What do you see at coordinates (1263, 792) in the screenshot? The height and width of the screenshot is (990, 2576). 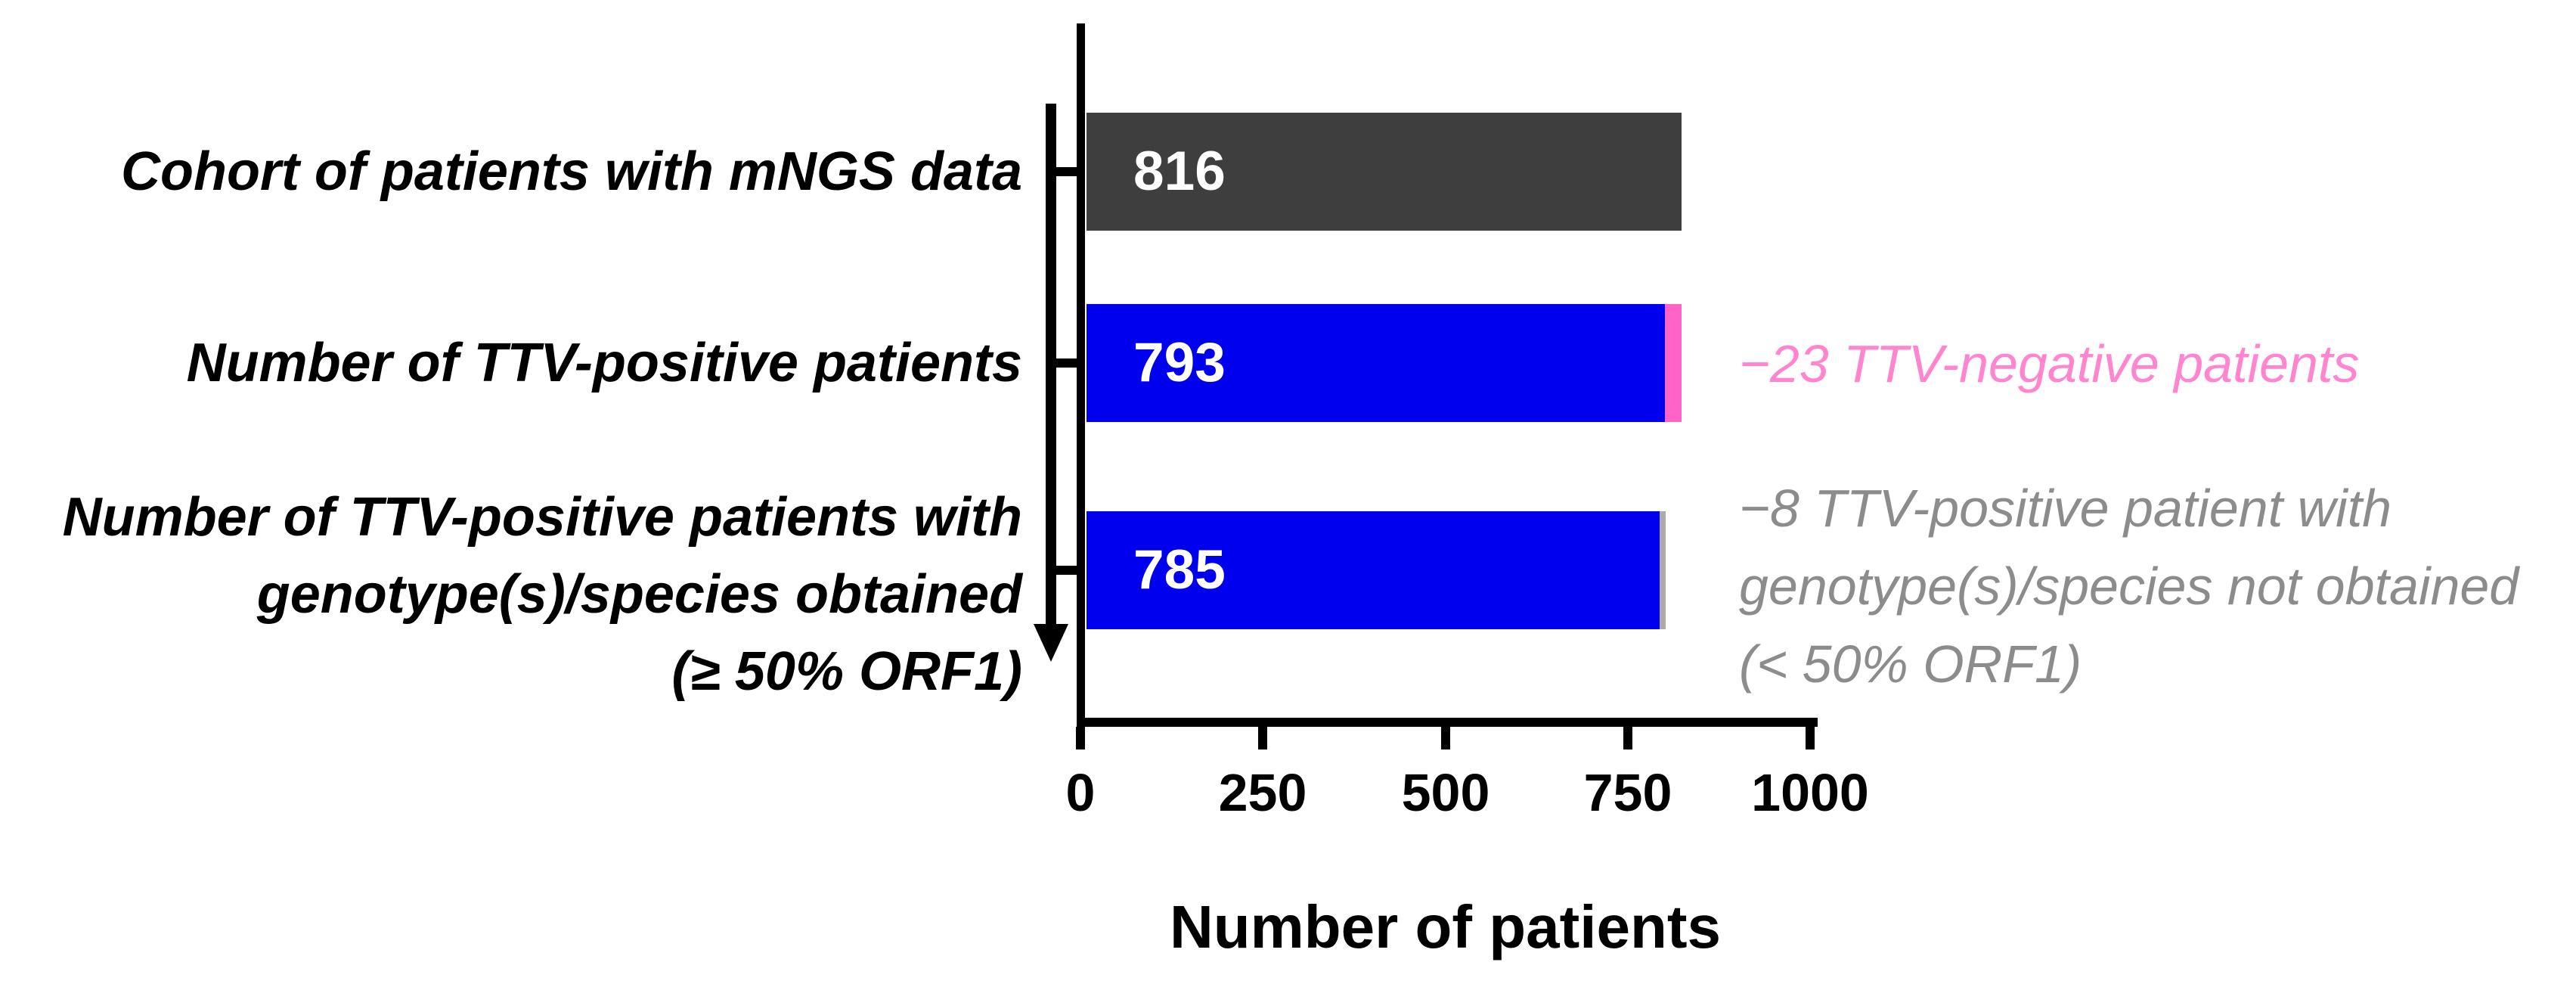 I see `x-tick-label-250: 250` at bounding box center [1263, 792].